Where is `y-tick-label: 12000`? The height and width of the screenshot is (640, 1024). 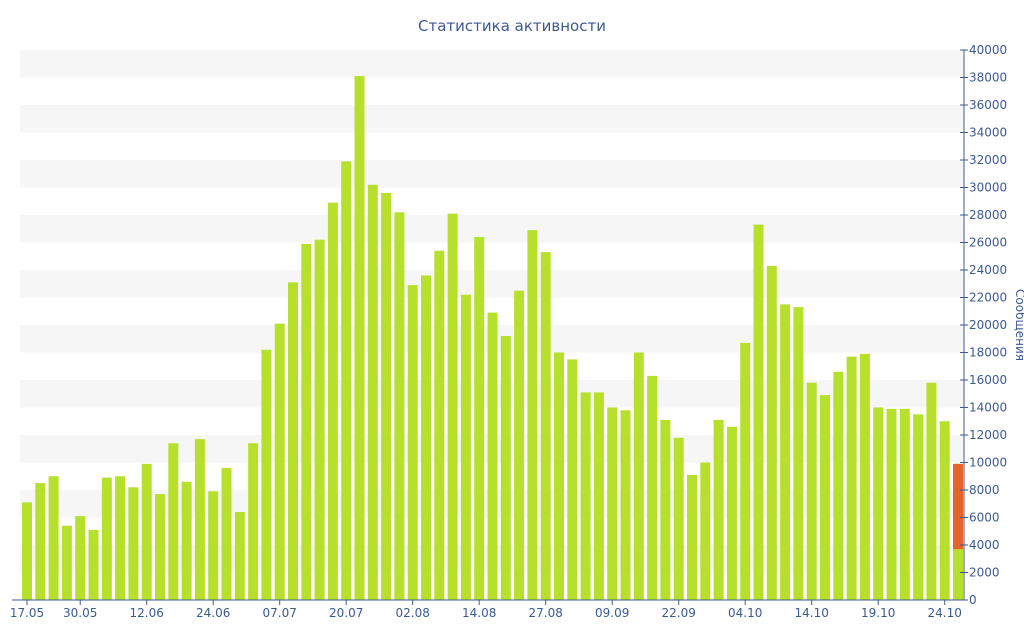
y-tick-label: 12000 is located at coordinates (988, 435).